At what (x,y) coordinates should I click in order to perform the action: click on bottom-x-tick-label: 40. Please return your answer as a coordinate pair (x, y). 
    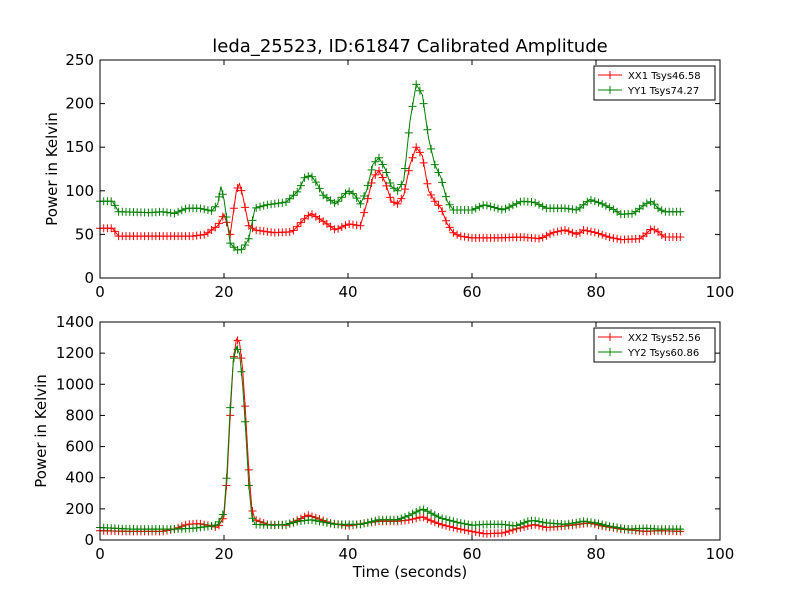
    Looking at the image, I should click on (347, 554).